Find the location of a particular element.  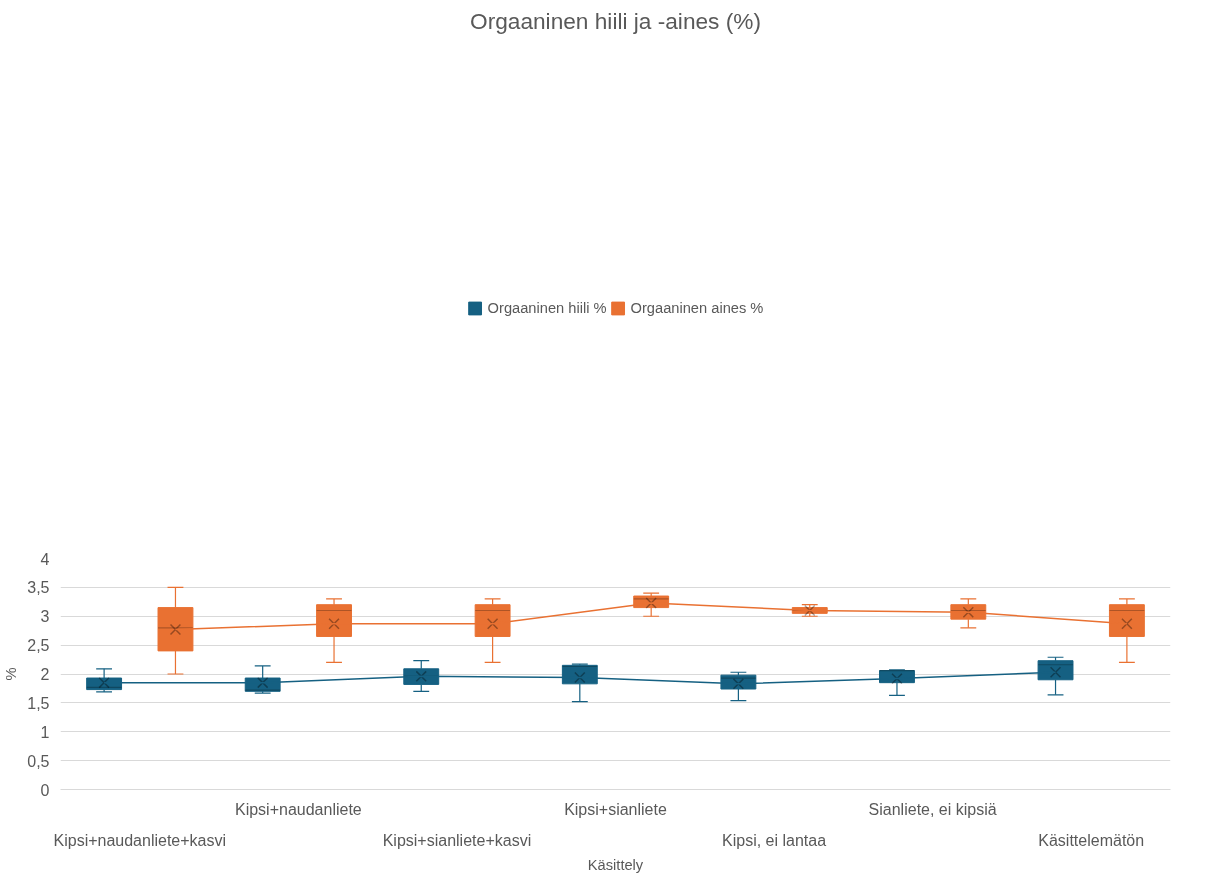

x-tick-label: Sianliete, ei kipsiä is located at coordinates (932, 809).